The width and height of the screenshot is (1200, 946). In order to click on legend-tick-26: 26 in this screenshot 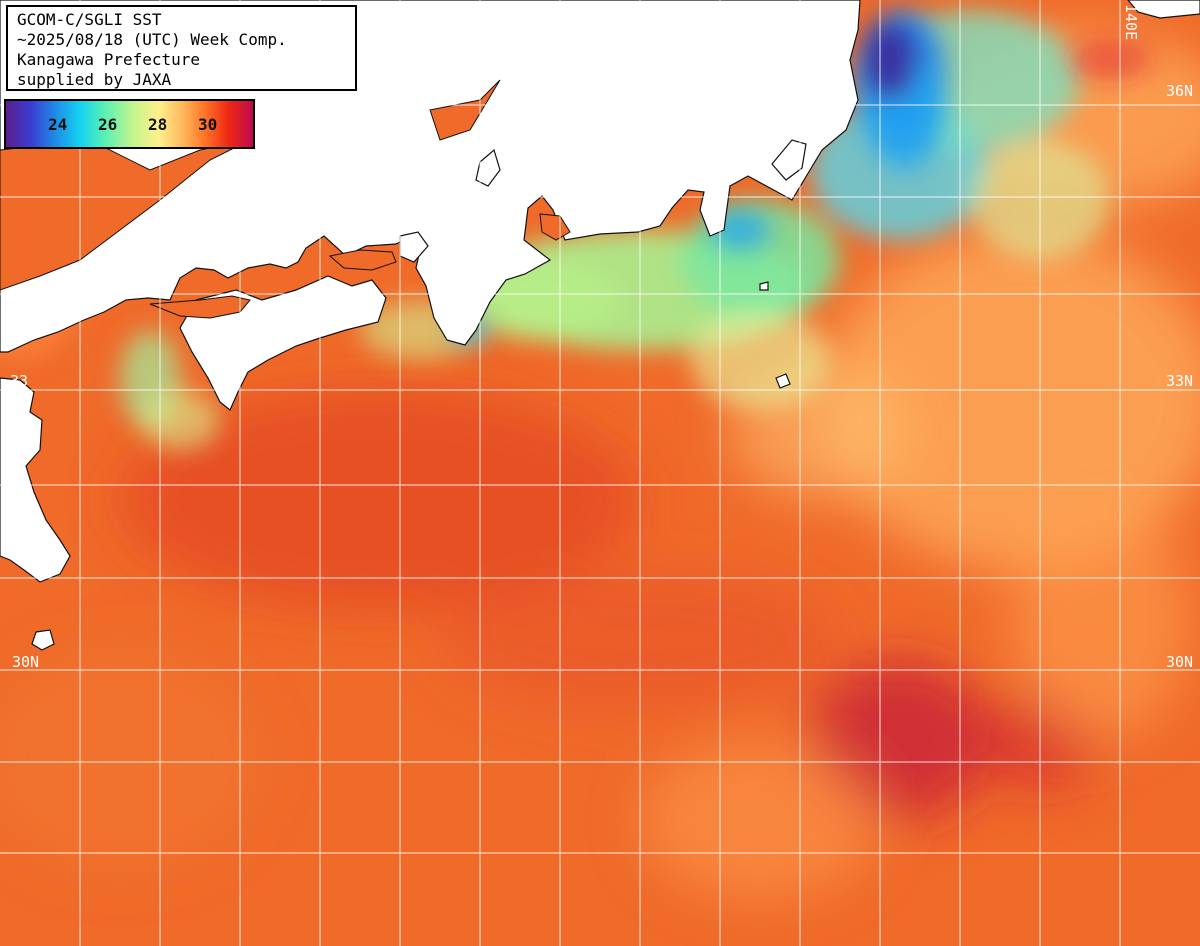, I will do `click(108, 124)`.